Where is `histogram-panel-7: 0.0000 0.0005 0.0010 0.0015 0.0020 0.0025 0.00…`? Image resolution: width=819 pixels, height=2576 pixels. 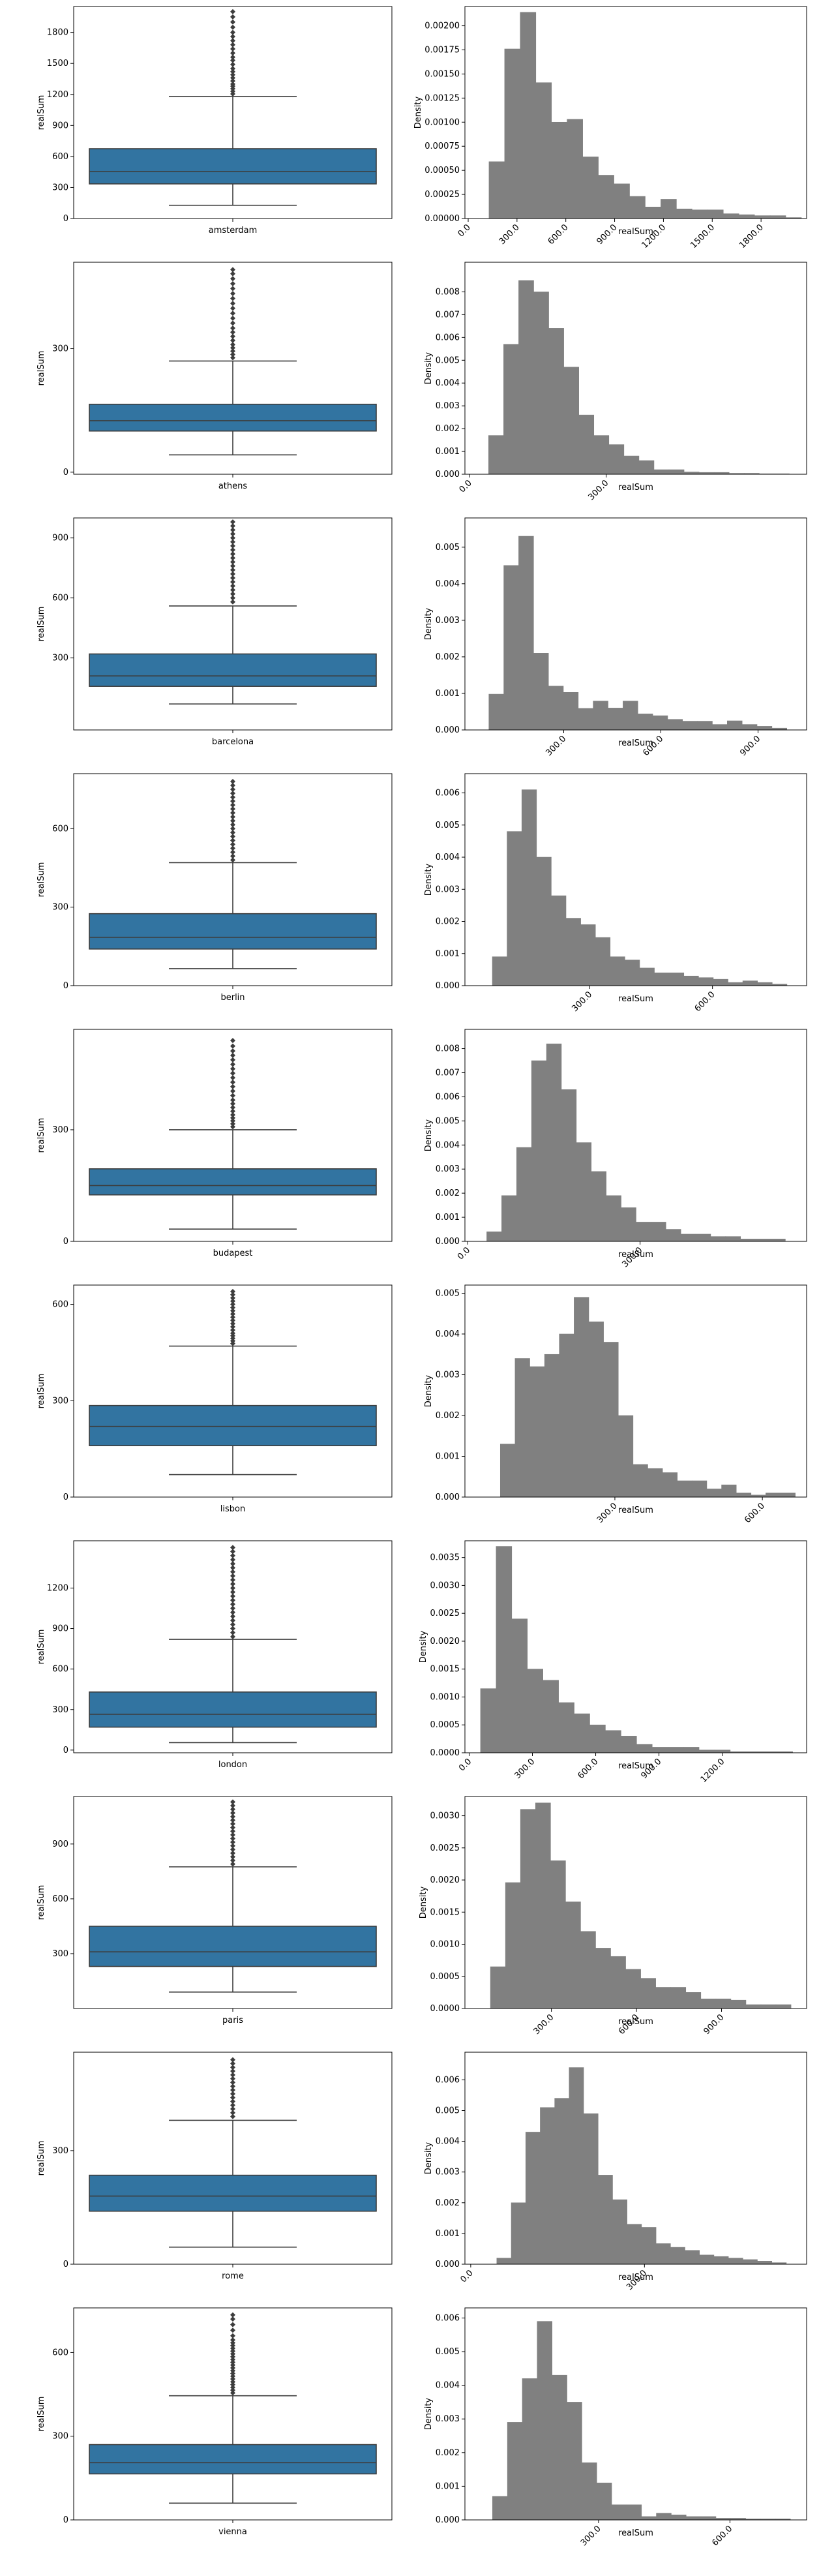 histogram-panel-7: 0.0000 0.0005 0.0010 0.0015 0.0020 0.0025 0.00… is located at coordinates (613, 1917).